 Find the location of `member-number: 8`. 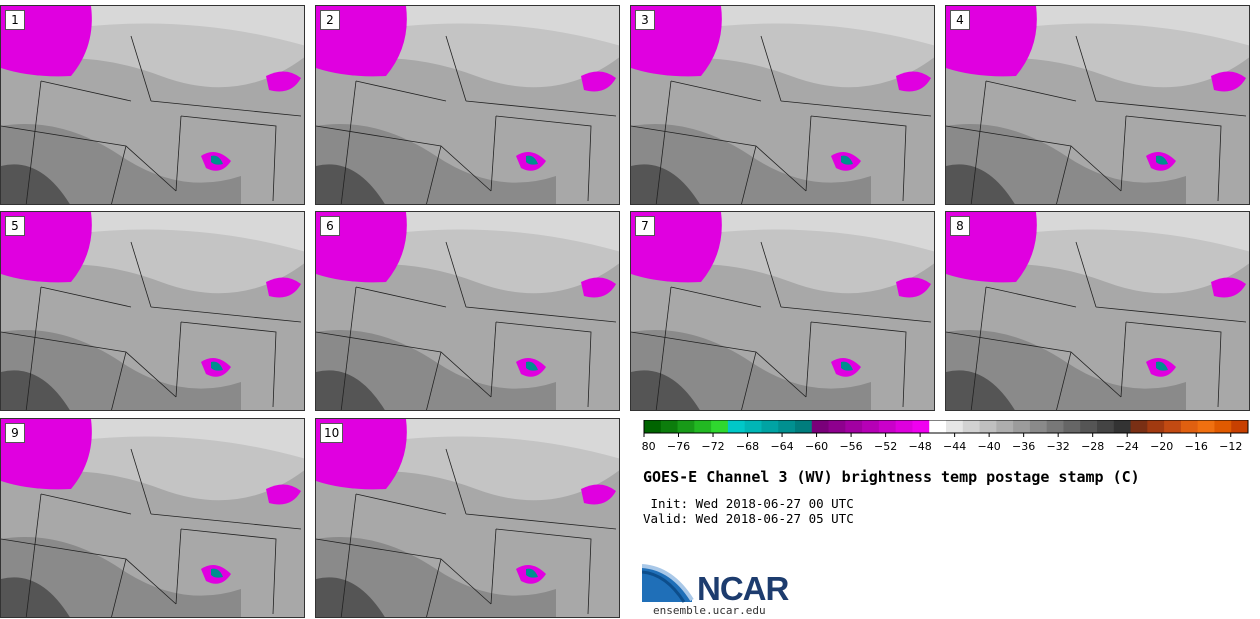

member-number: 8 is located at coordinates (960, 226).